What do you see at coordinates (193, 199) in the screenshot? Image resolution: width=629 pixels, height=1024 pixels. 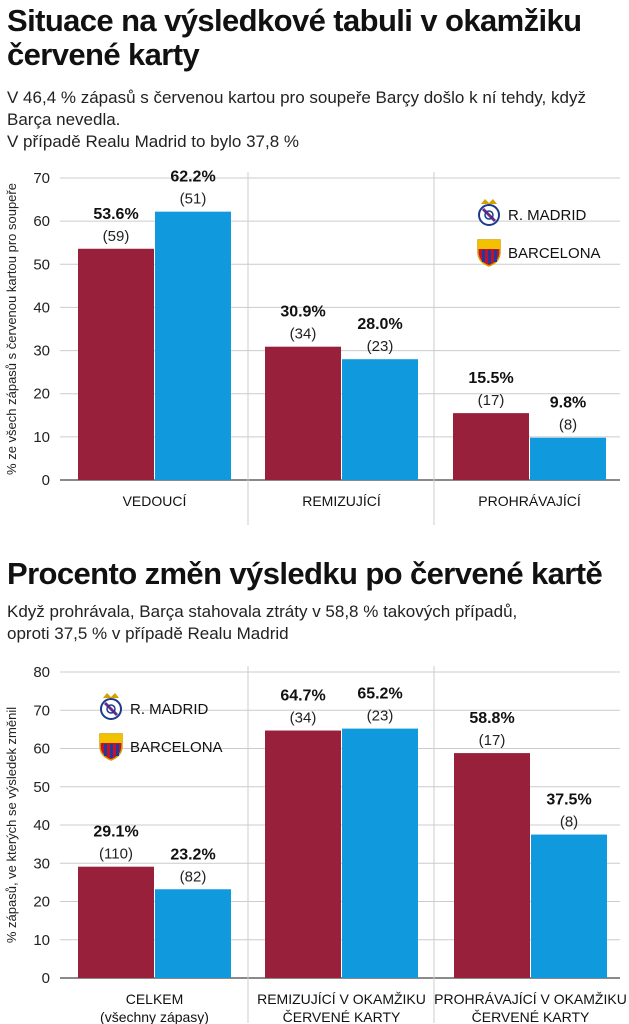 I see `chart1-count-label: (51)` at bounding box center [193, 199].